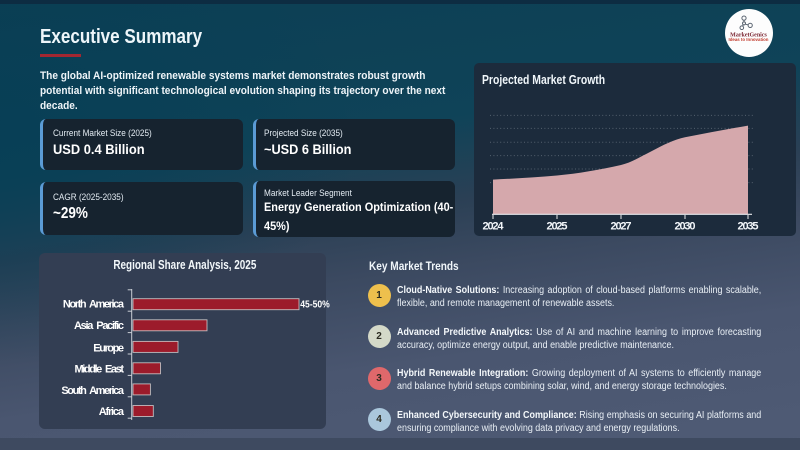 The image size is (800, 450). I want to click on svg-text: 2027, so click(621, 227).